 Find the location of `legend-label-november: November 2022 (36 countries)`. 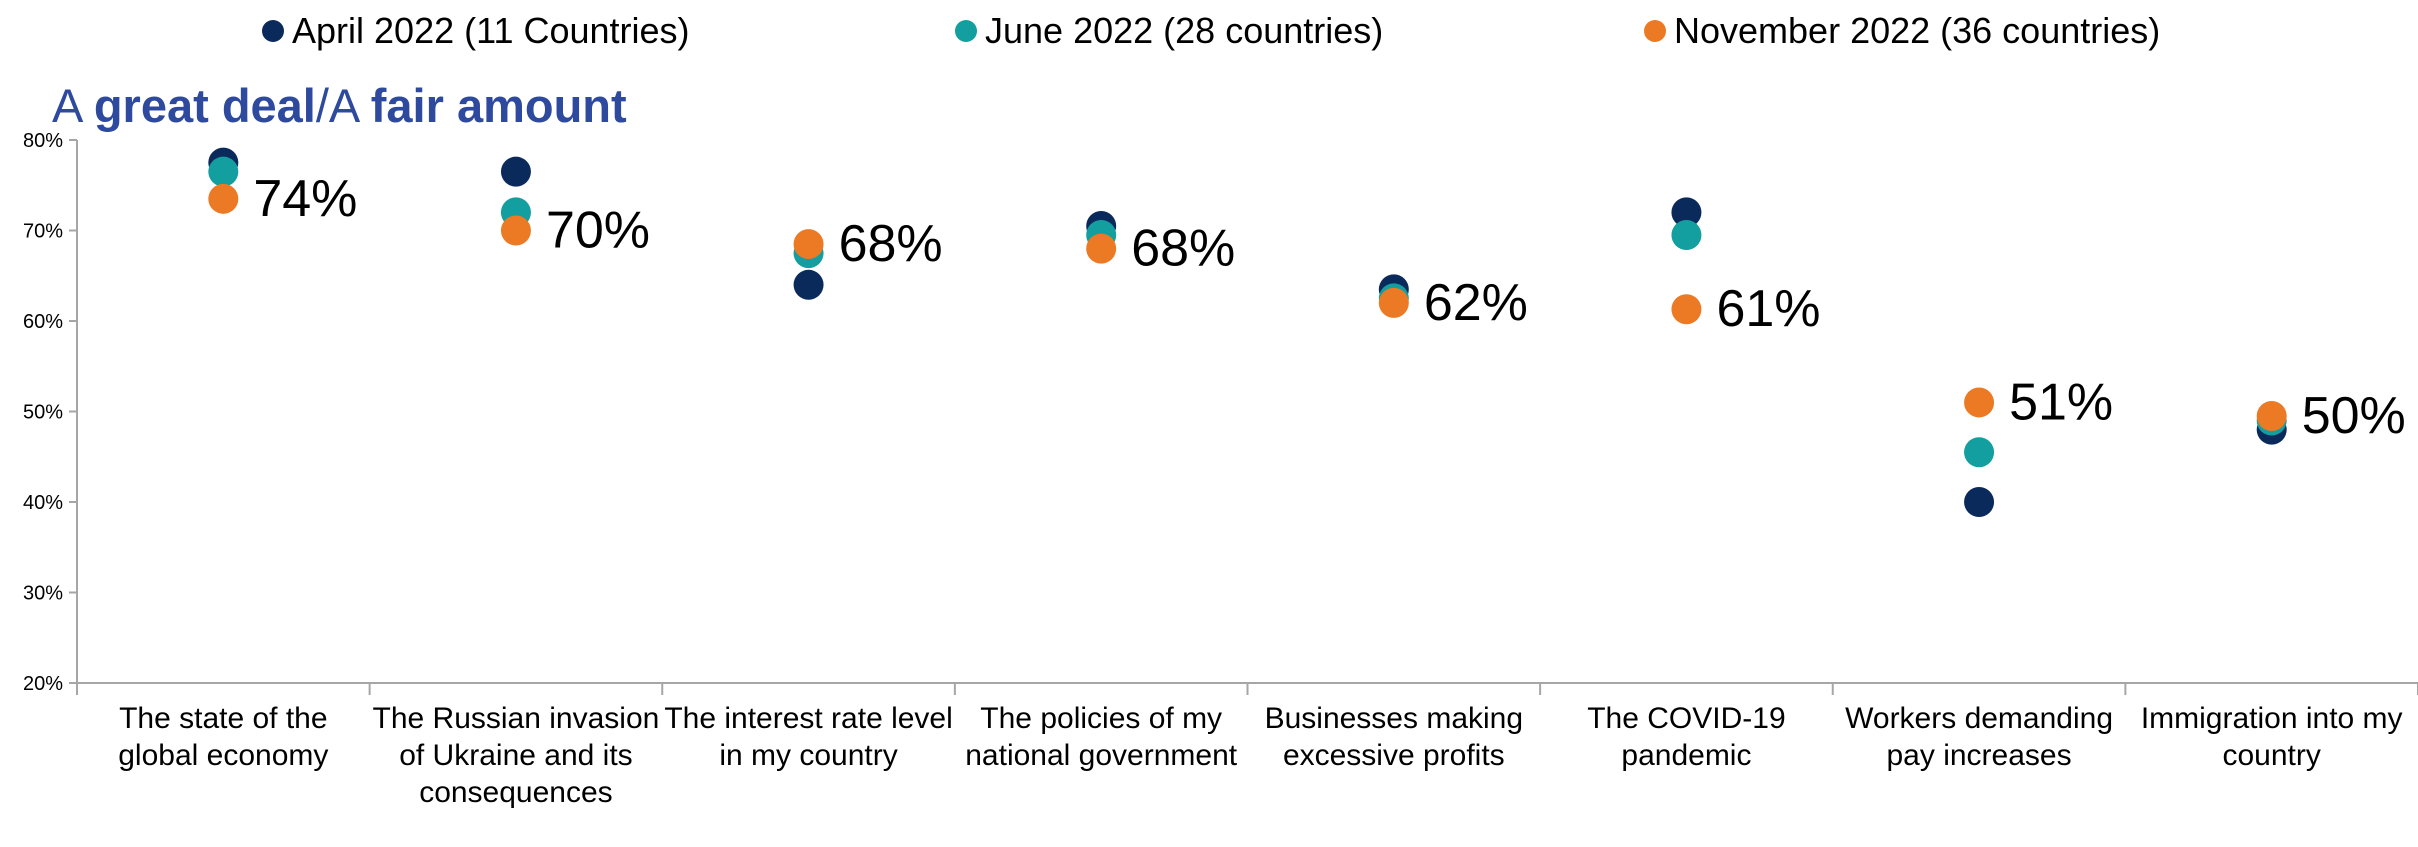

legend-label-november: November 2022 (36 countries) is located at coordinates (1917, 30).